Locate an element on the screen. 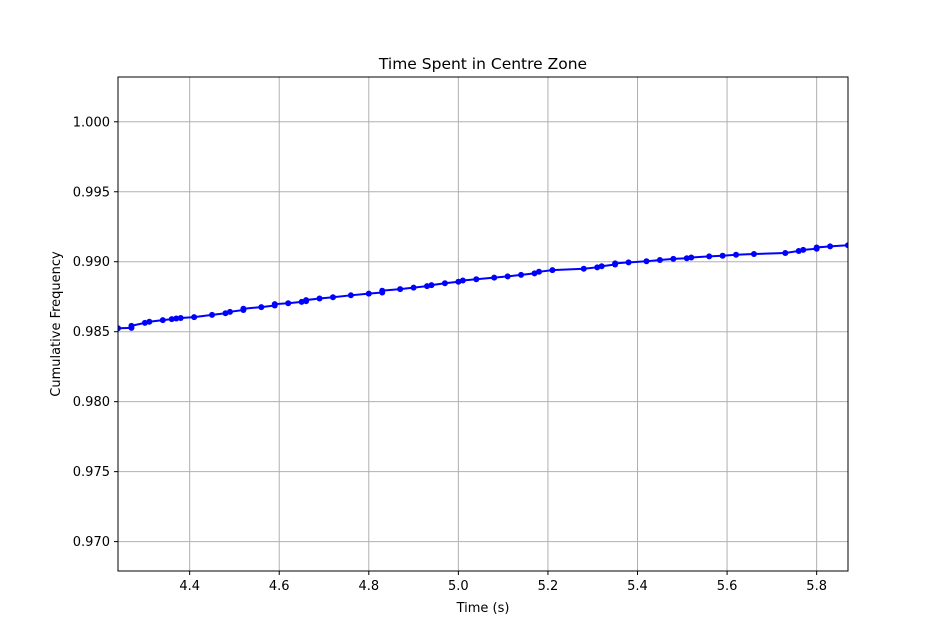 This screenshot has height=642, width=942. x-tick-label: 5.8 is located at coordinates (816, 586).